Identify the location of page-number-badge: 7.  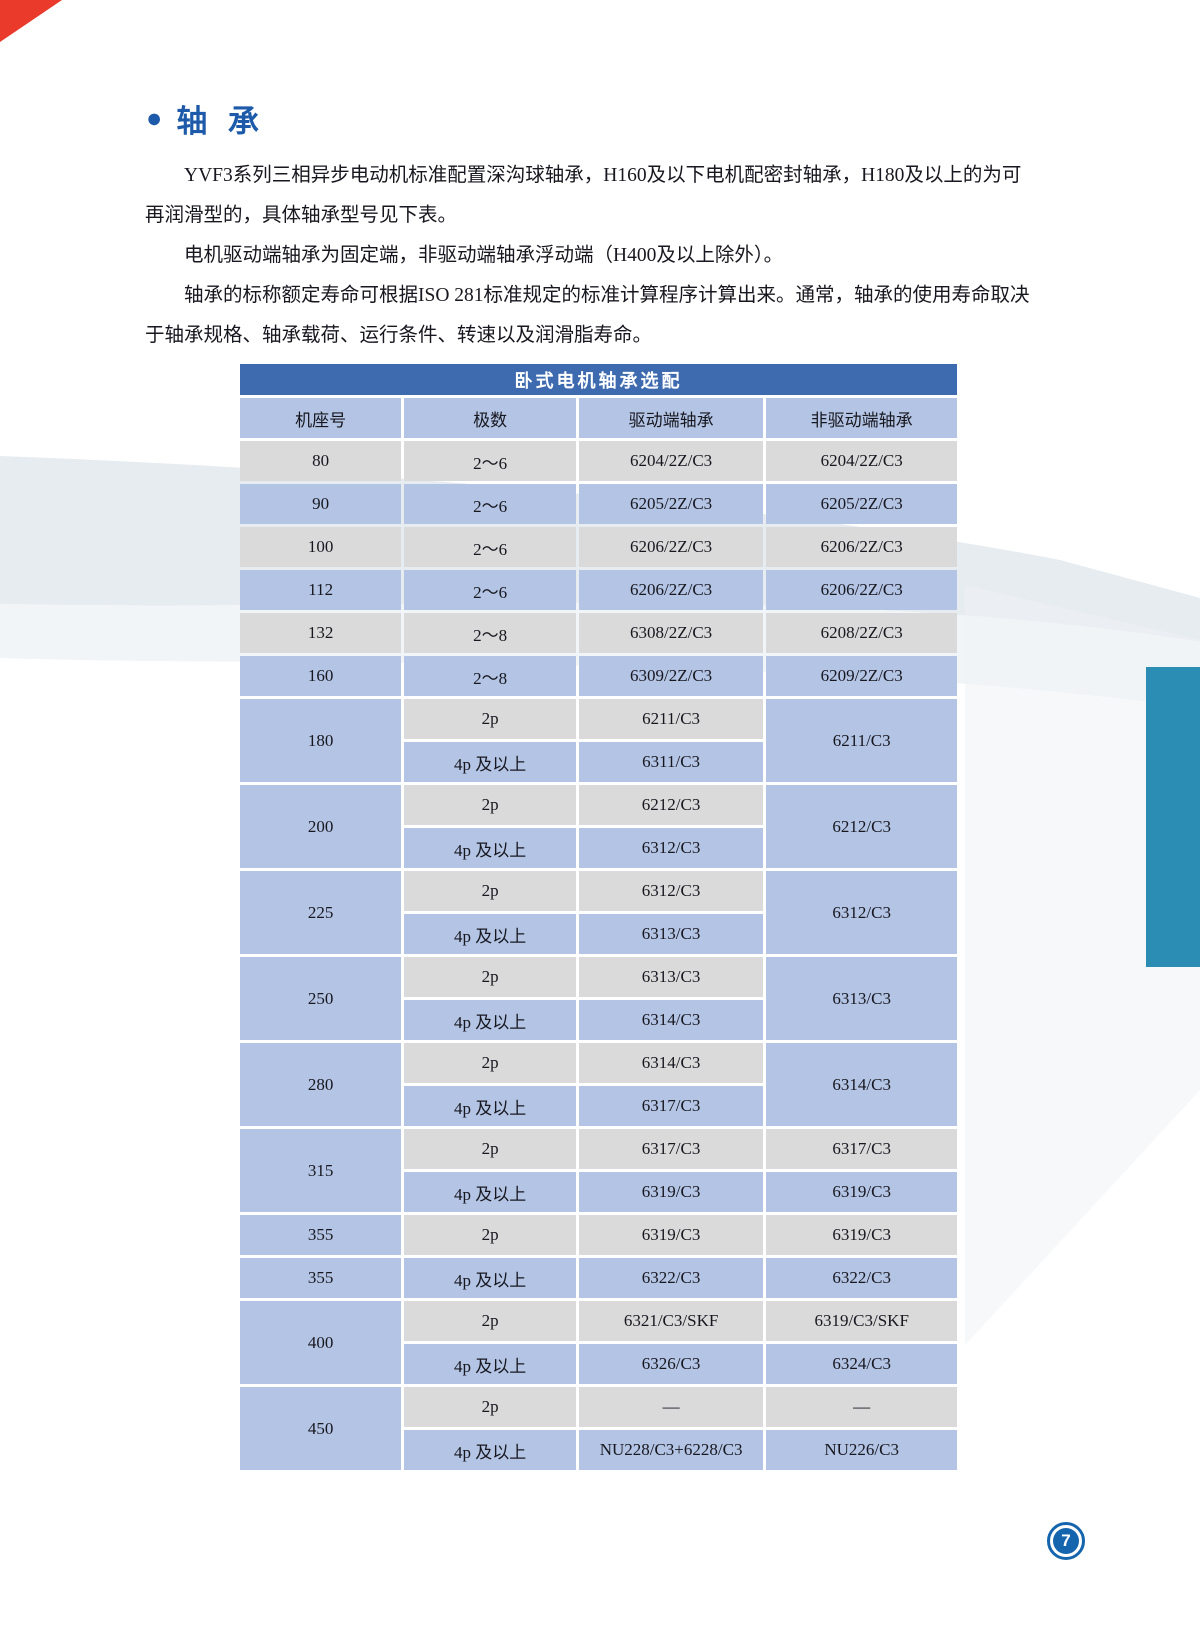
(1066, 1541).